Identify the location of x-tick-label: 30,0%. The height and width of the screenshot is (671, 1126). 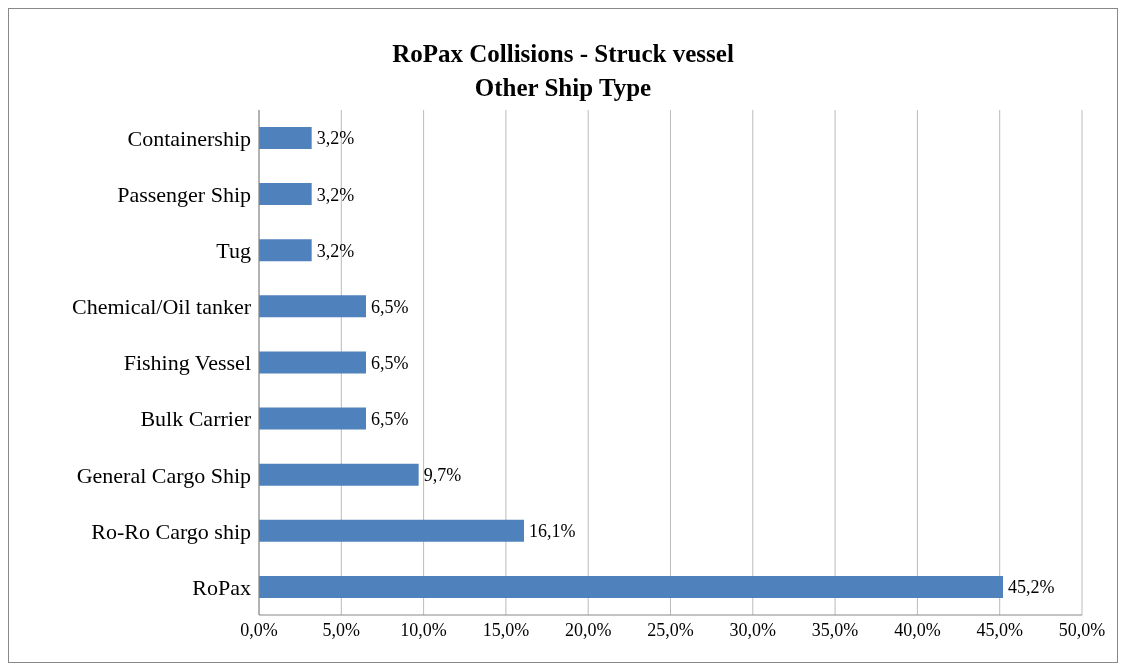
(753, 629).